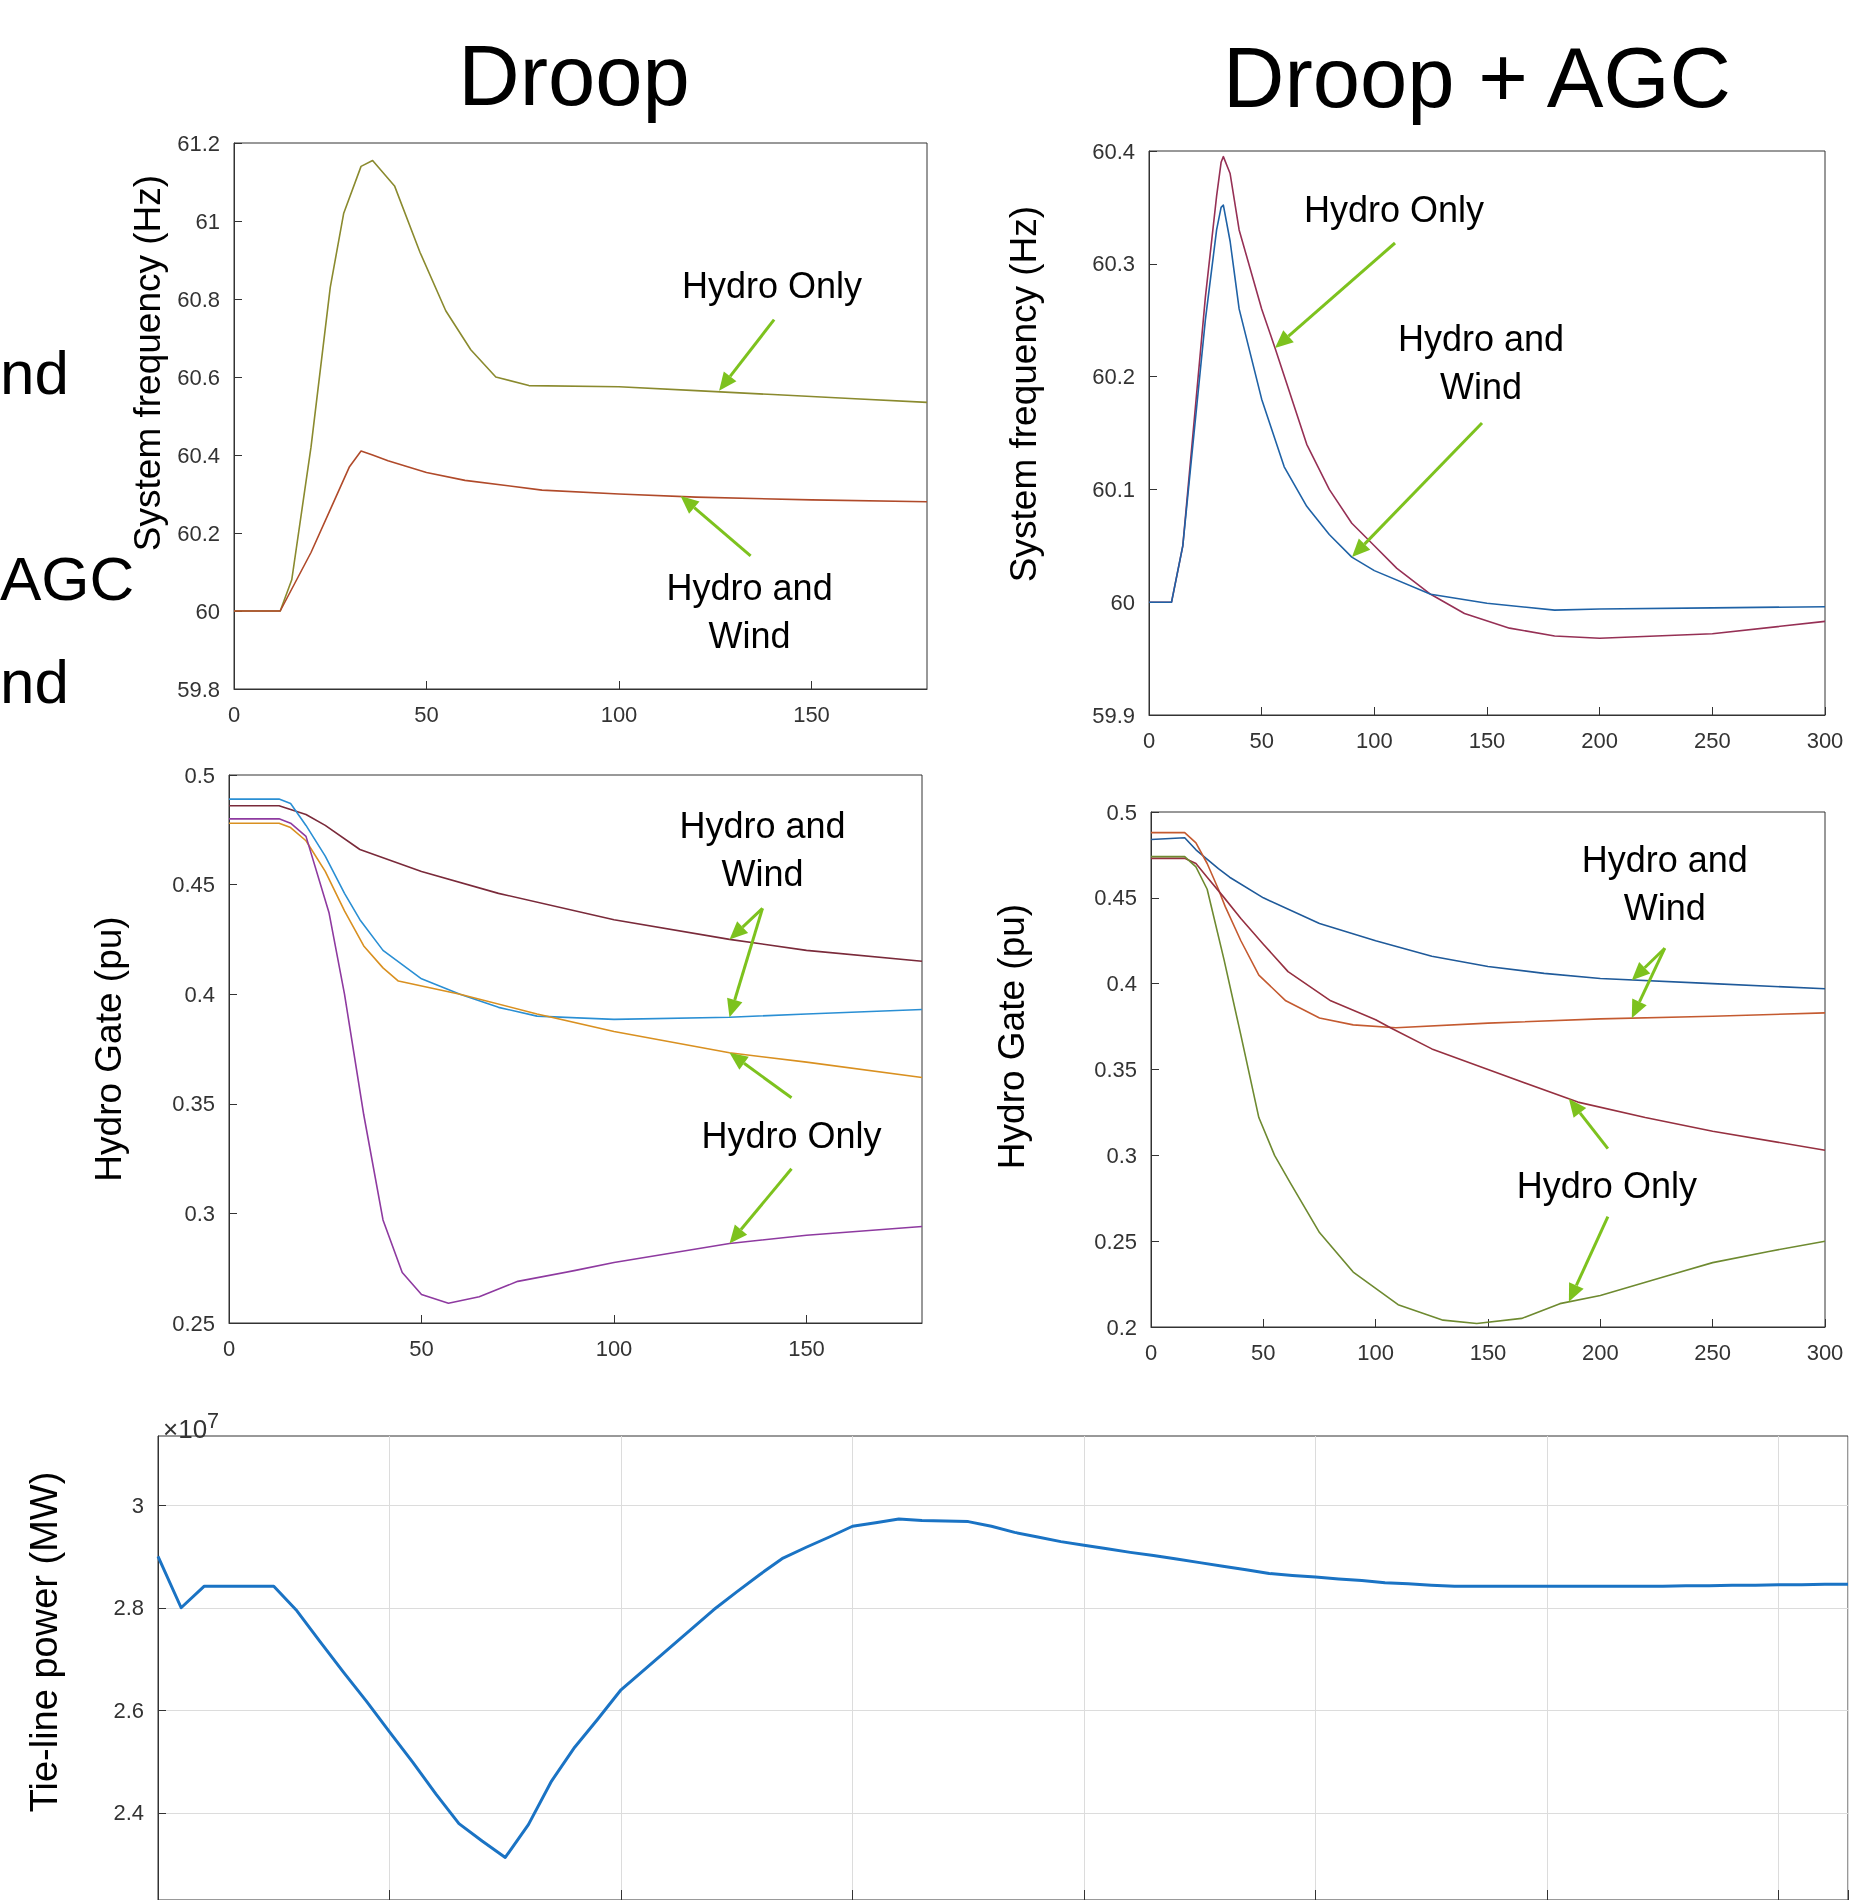 The height and width of the screenshot is (1900, 1855). I want to click on y-tick-label: 59.9, so click(1113, 715).